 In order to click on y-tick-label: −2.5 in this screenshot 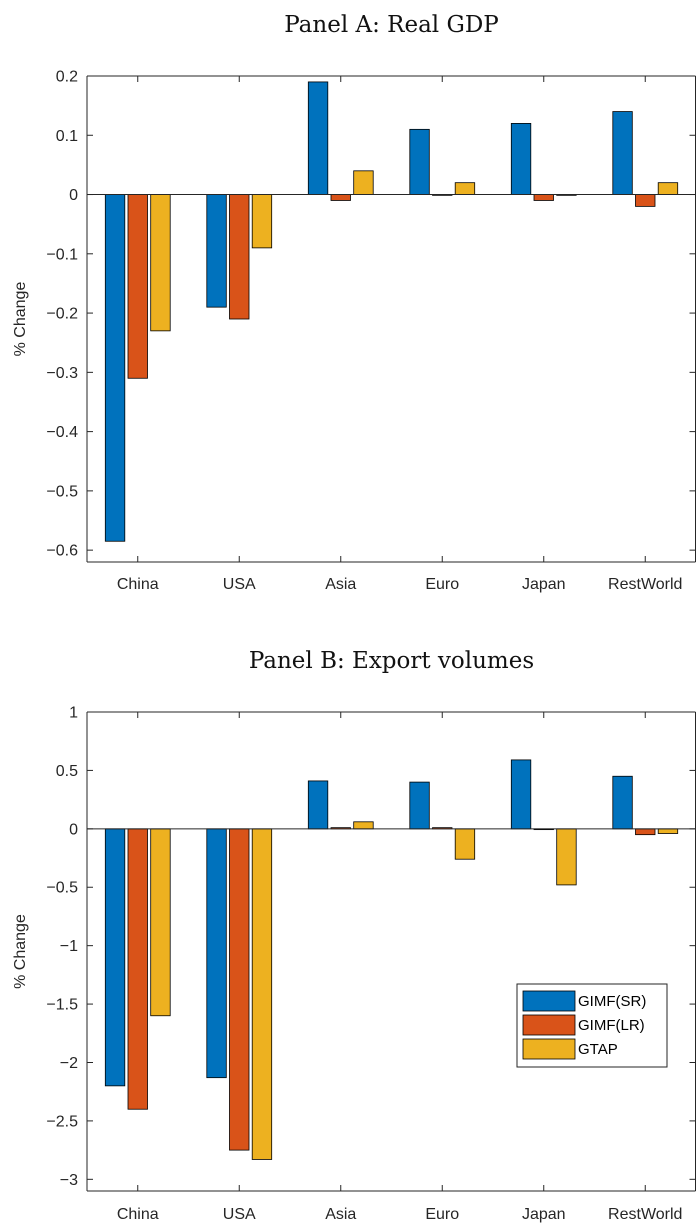, I will do `click(62, 1121)`.